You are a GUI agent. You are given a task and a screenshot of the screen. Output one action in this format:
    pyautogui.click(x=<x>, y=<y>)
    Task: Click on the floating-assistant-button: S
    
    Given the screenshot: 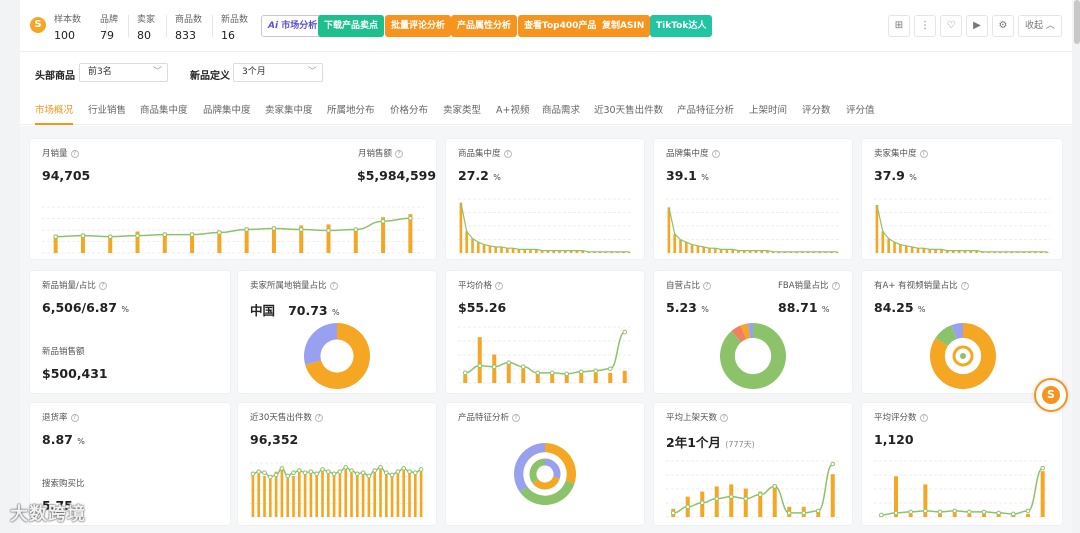 What is the action you would take?
    pyautogui.click(x=1051, y=395)
    